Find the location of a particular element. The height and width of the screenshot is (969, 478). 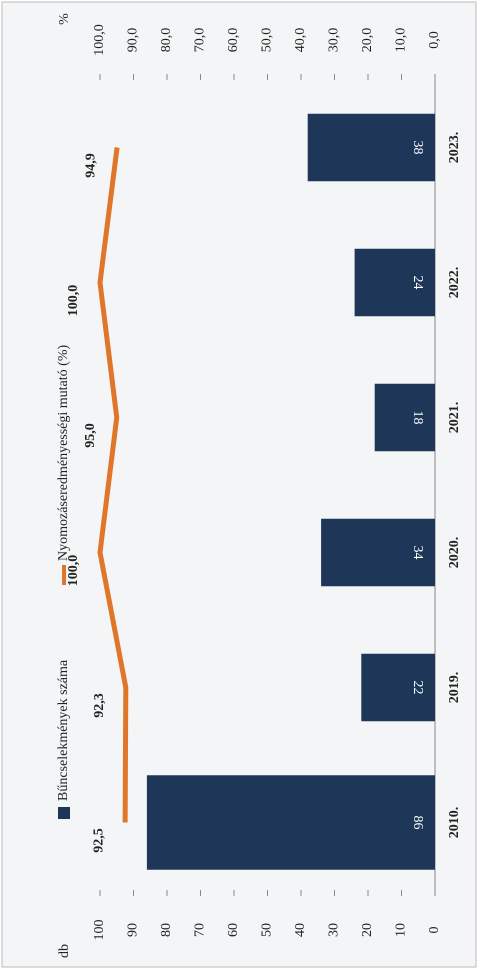

y2-tick-label: 30,0 is located at coordinates (334, 40).